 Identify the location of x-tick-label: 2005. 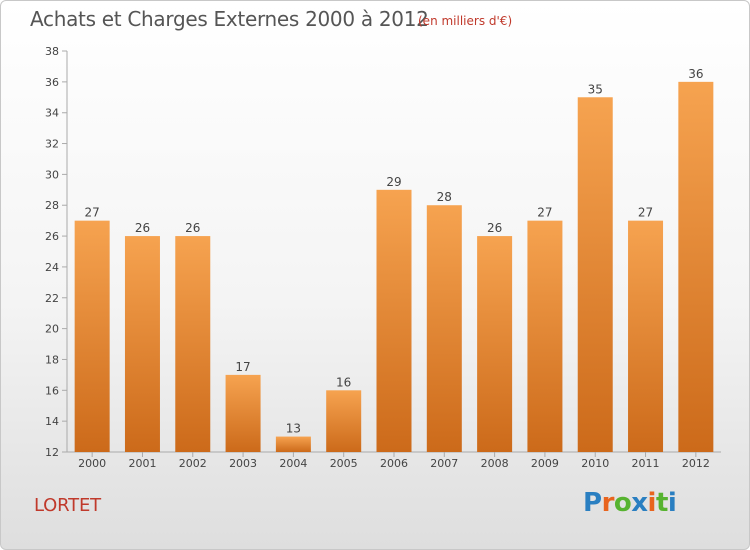
(344, 463).